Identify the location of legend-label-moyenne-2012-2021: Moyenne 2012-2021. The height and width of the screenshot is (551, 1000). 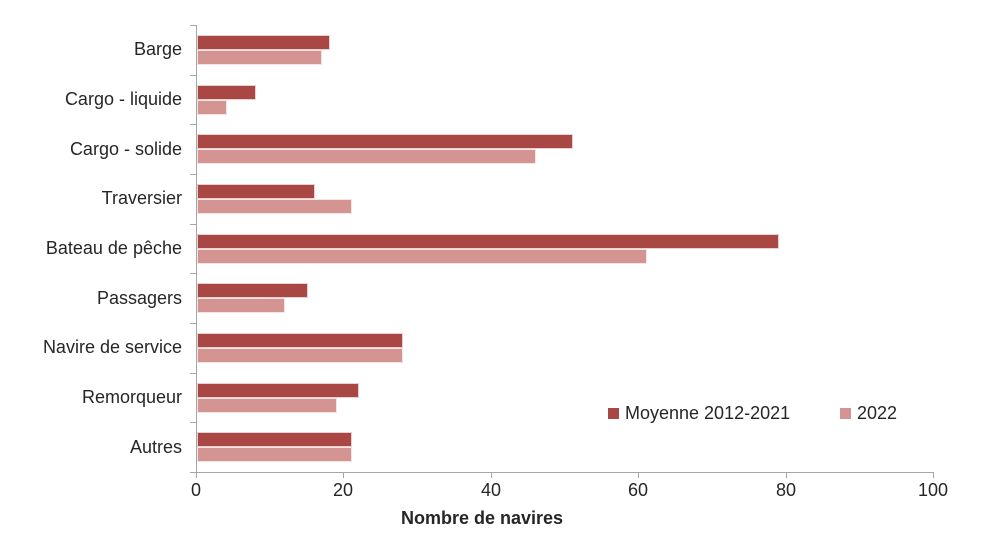
(708, 412).